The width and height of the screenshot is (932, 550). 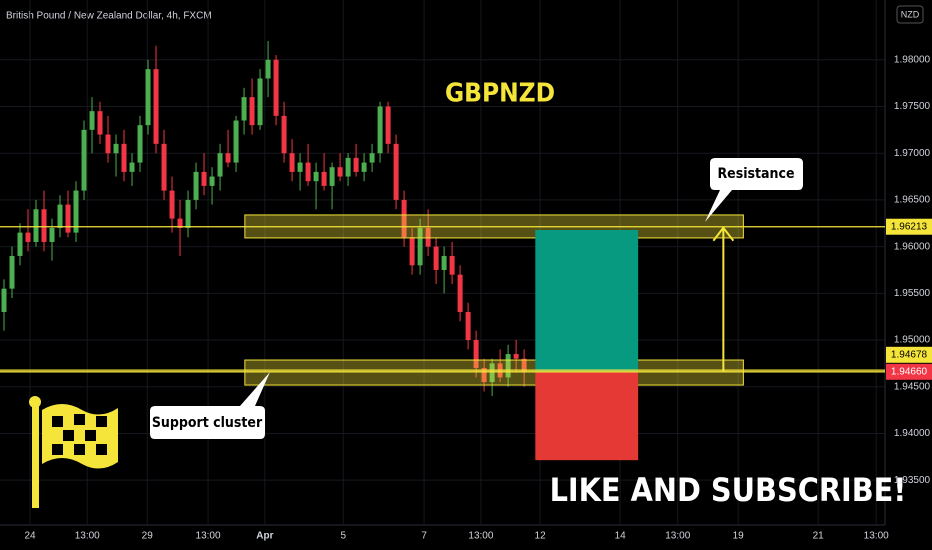 What do you see at coordinates (424, 536) in the screenshot?
I see `x-tick-label: 7` at bounding box center [424, 536].